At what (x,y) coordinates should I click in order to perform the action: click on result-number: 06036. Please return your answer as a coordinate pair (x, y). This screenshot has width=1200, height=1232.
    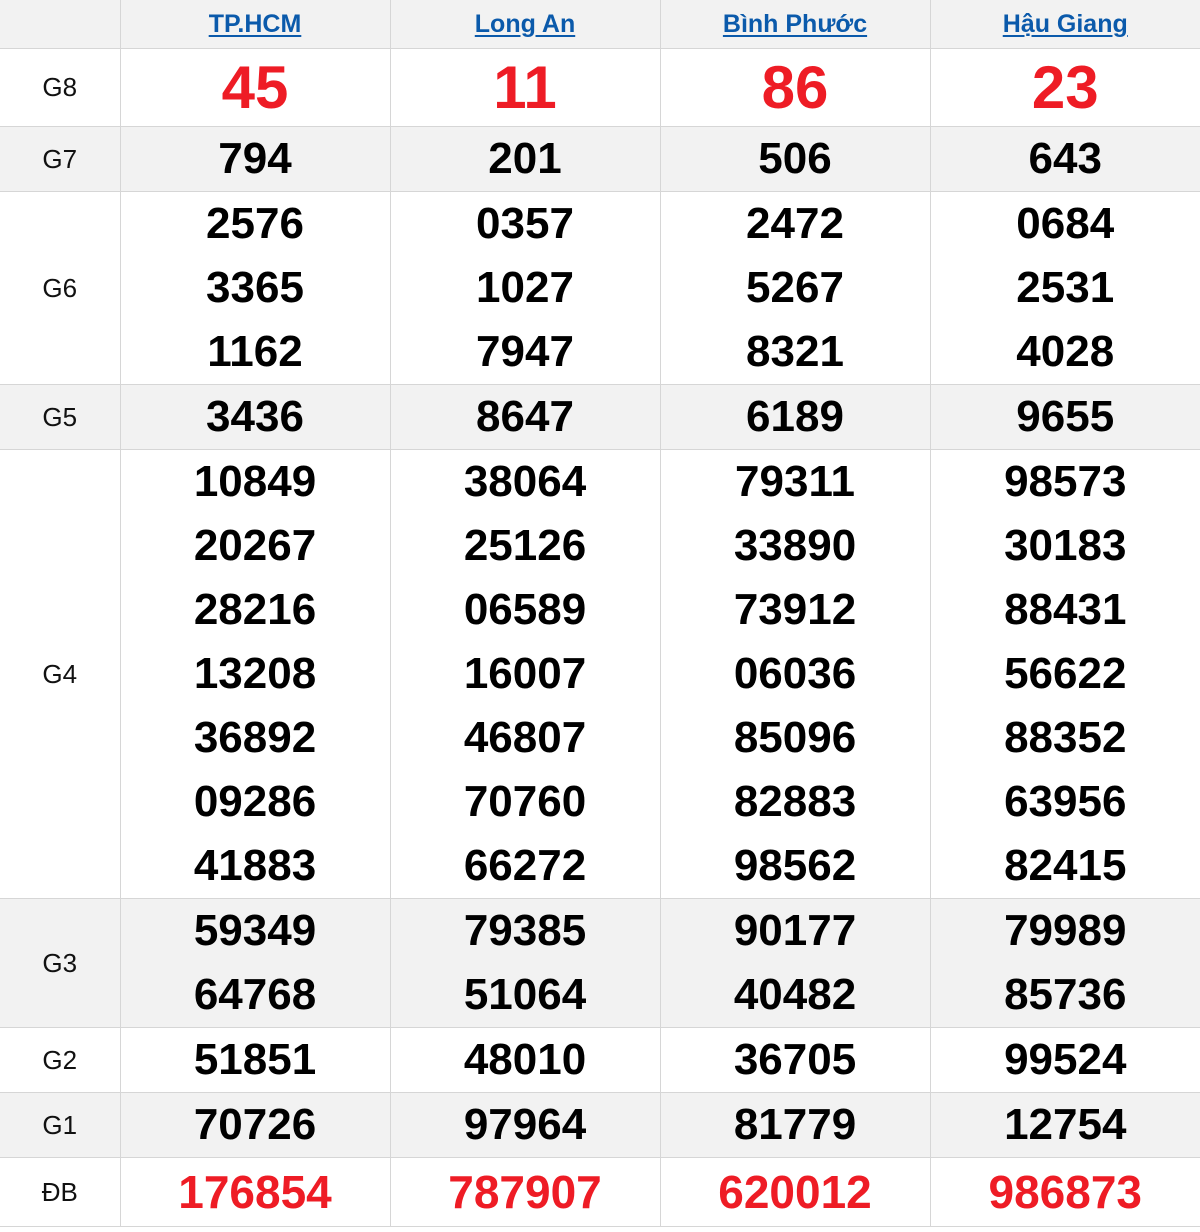
    Looking at the image, I should click on (795, 673).